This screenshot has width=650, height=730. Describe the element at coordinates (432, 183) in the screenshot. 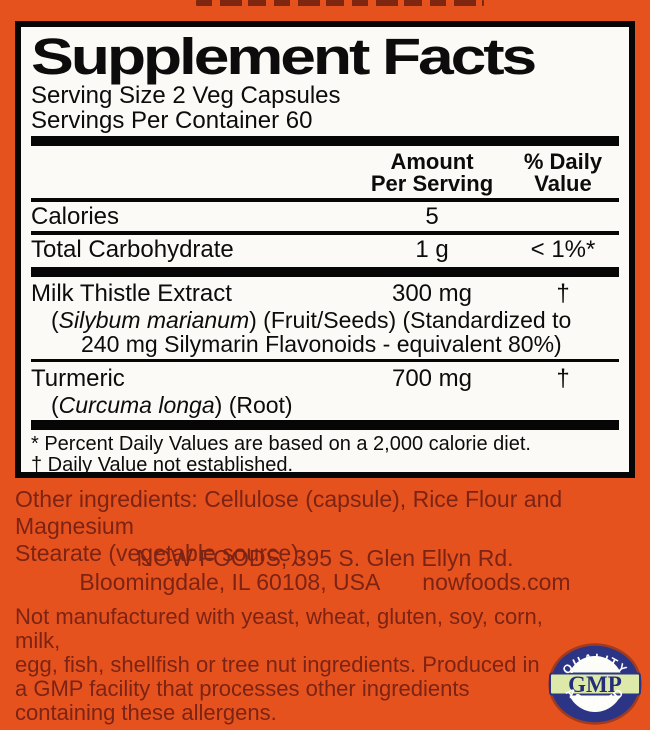

I see `amount-header-line2: Per Serving` at that location.